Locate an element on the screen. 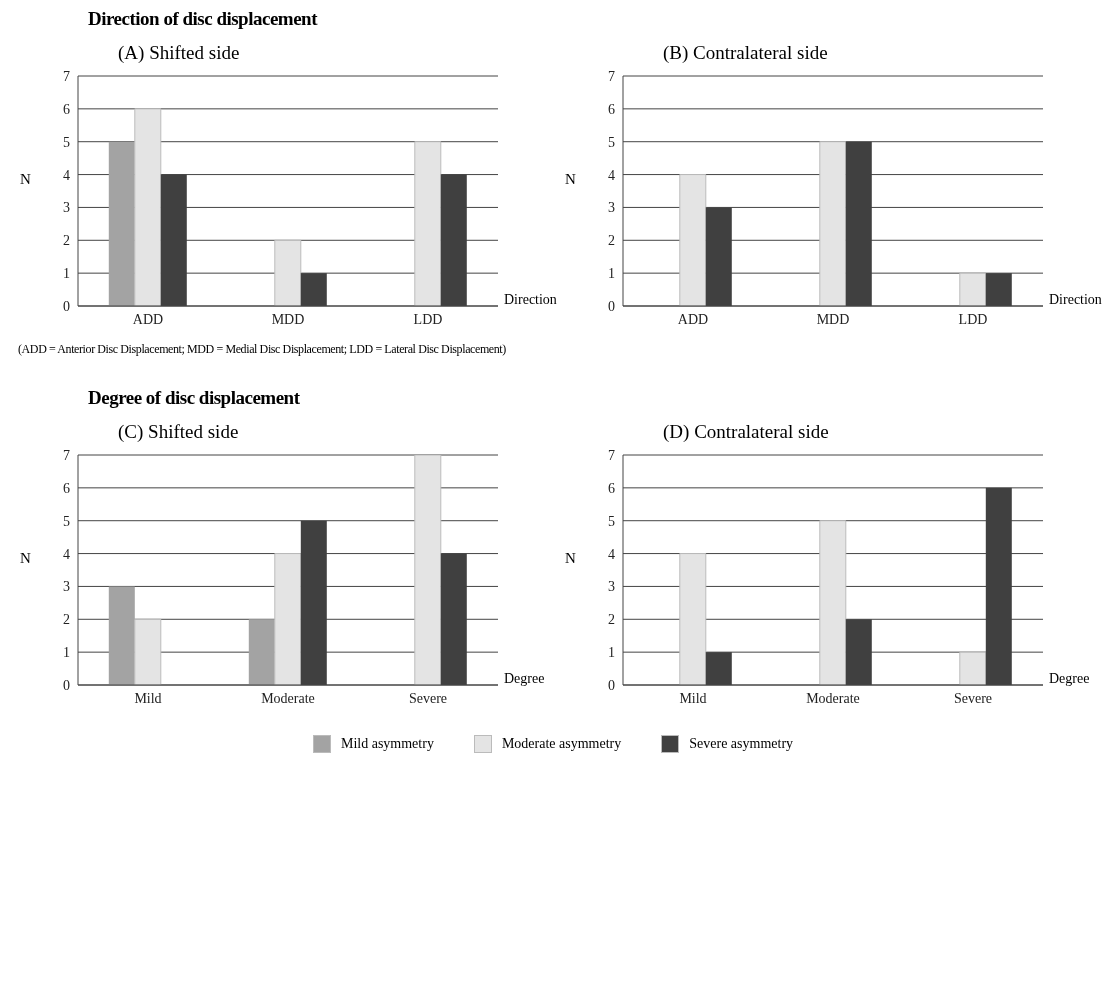 The width and height of the screenshot is (1104, 985). chart-subtitle: (A) Shifted side is located at coordinates (179, 53).